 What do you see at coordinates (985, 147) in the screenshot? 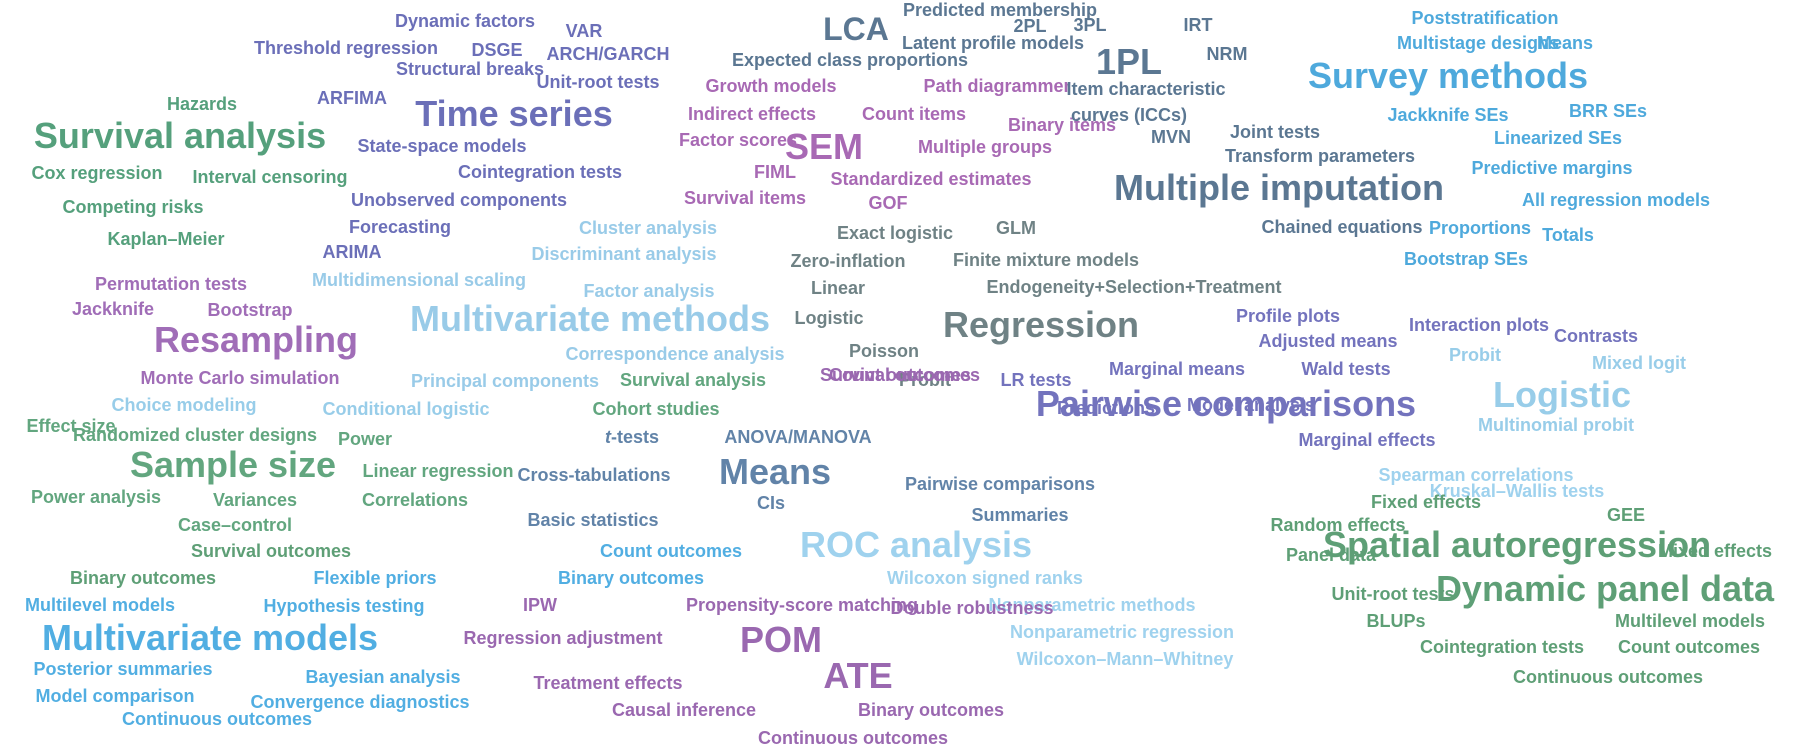
I see `cloud-word-multiple-groups: Multiple groups` at bounding box center [985, 147].